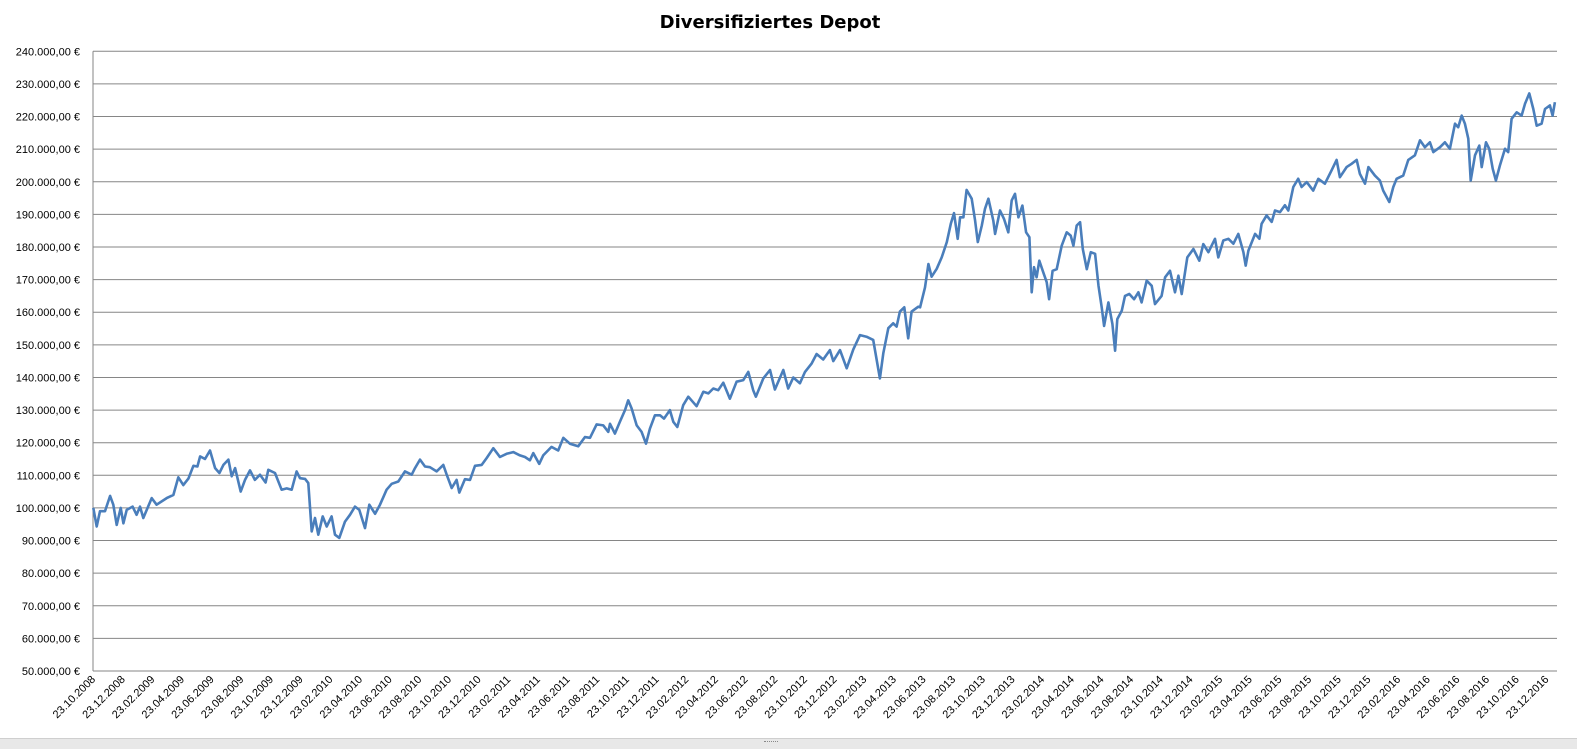 The image size is (1577, 749). What do you see at coordinates (48, 248) in the screenshot?
I see `y-tick-label: 180.000,00 €` at bounding box center [48, 248].